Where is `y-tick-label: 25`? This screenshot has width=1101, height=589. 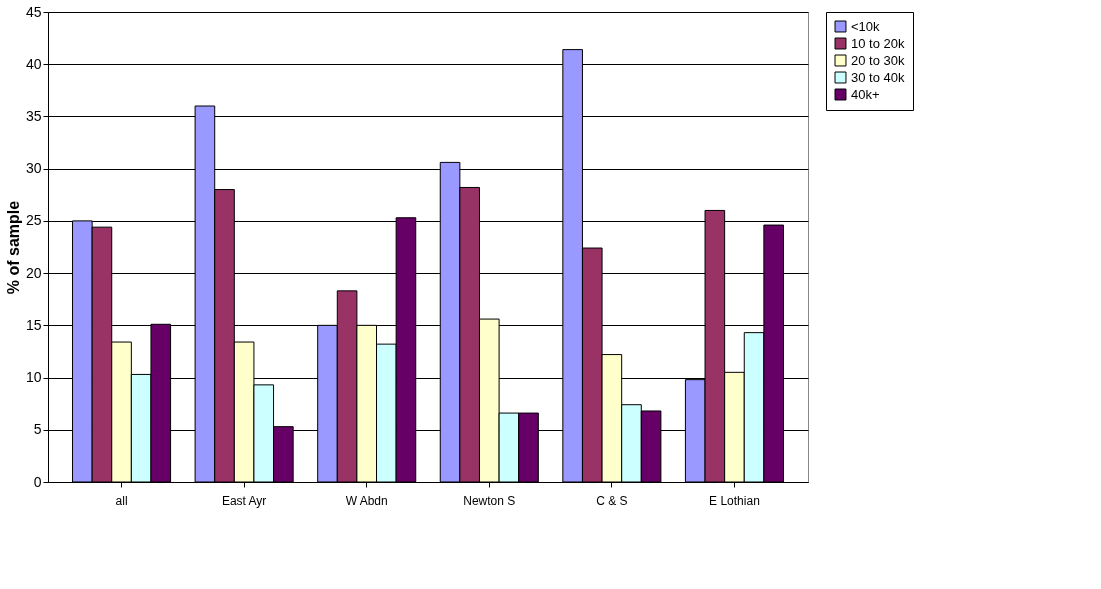
y-tick-label: 25 is located at coordinates (33, 220).